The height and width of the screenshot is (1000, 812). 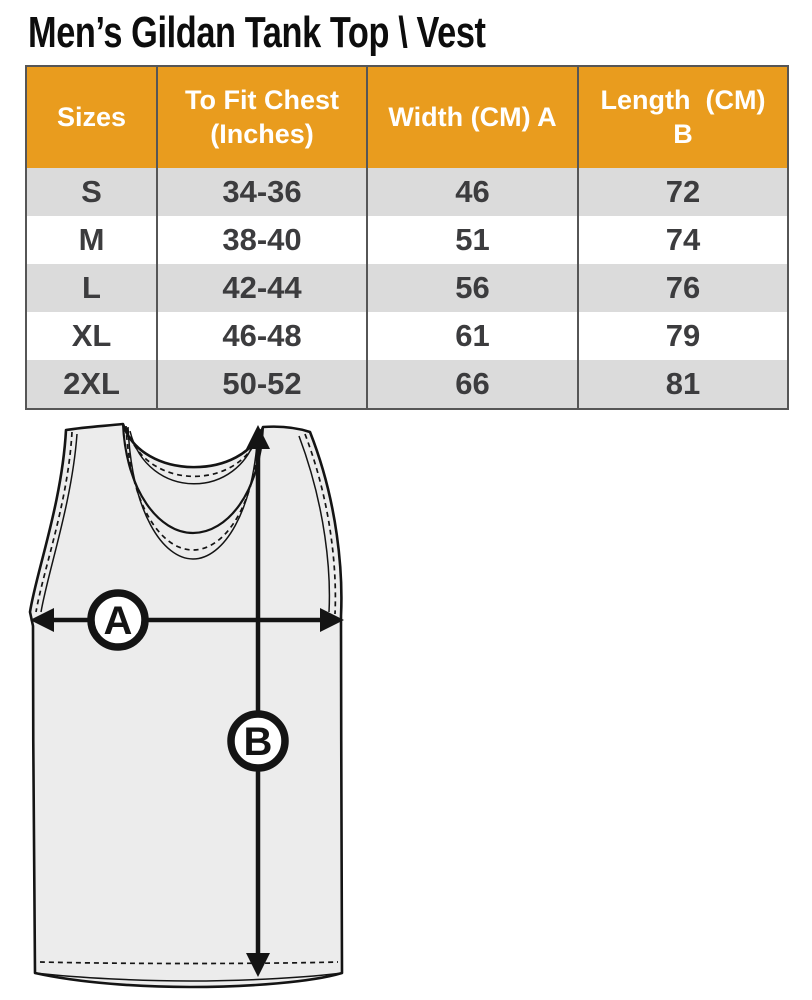 I want to click on cell-length: 79, so click(x=682, y=336).